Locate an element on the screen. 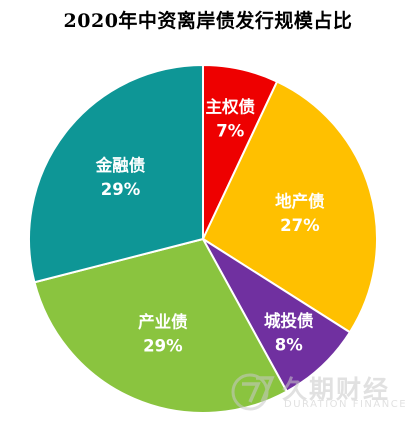 This screenshot has height=421, width=416. chart-title: 2020年中资离岸债发行规模占比 is located at coordinates (208, 21).